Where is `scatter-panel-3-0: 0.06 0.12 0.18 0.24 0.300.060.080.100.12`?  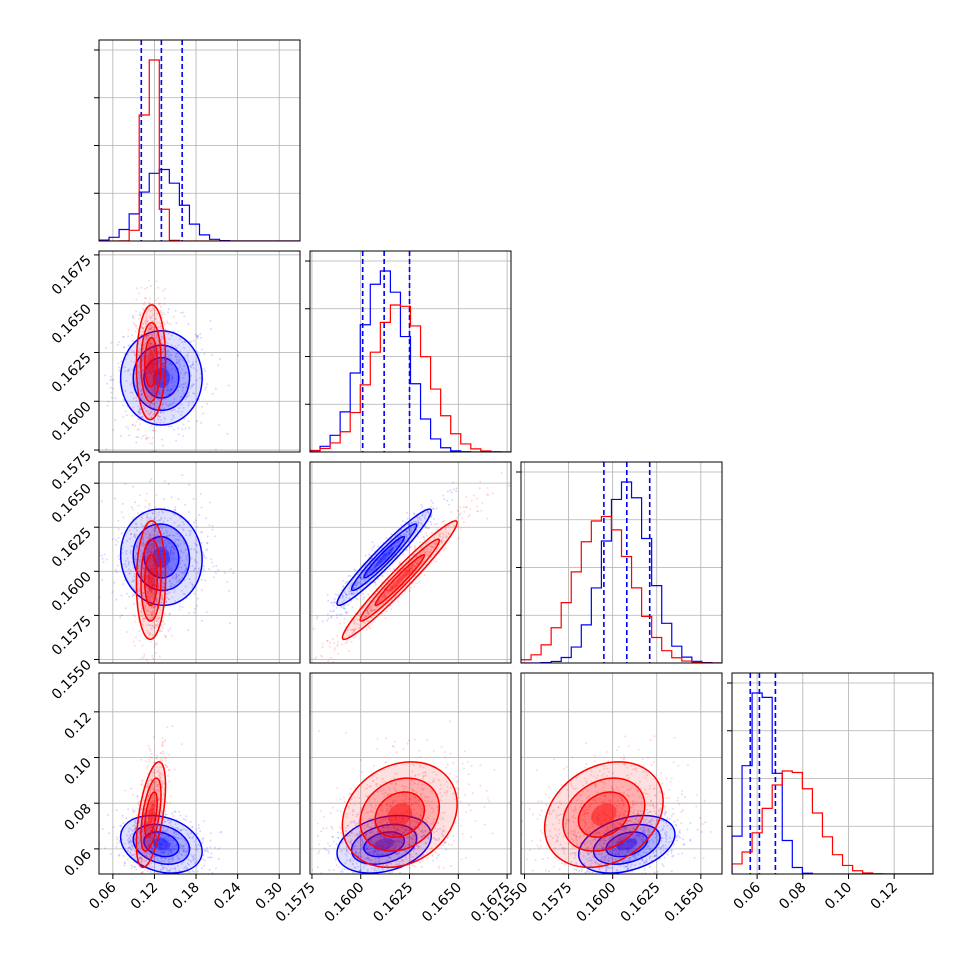 scatter-panel-3-0: 0.06 0.12 0.18 0.24 0.300.060.080.100.12 is located at coordinates (181, 792).